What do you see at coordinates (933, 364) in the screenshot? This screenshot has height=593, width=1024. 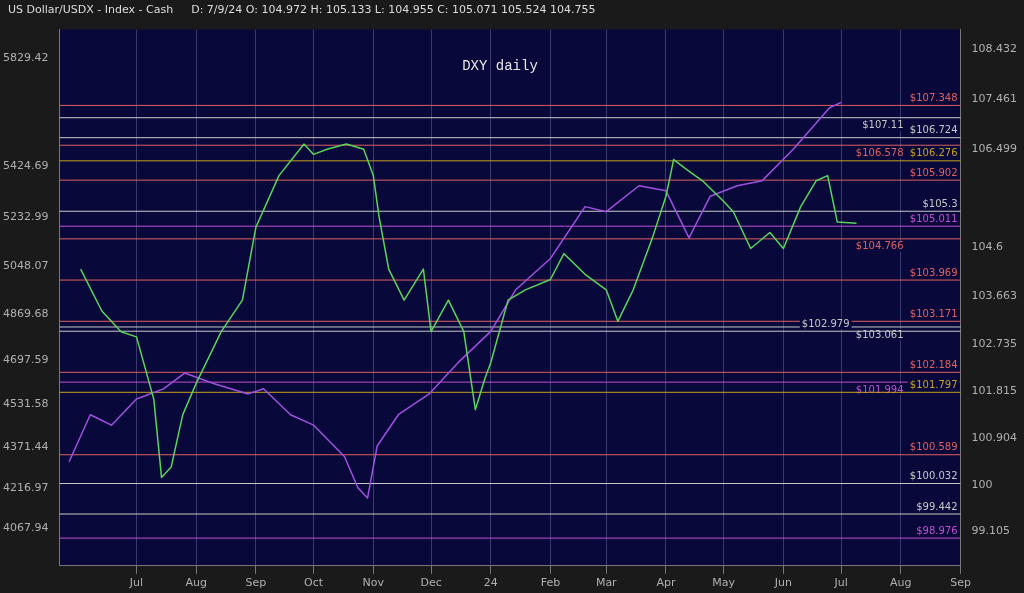 I see `ref-line-label: $102.184` at bounding box center [933, 364].